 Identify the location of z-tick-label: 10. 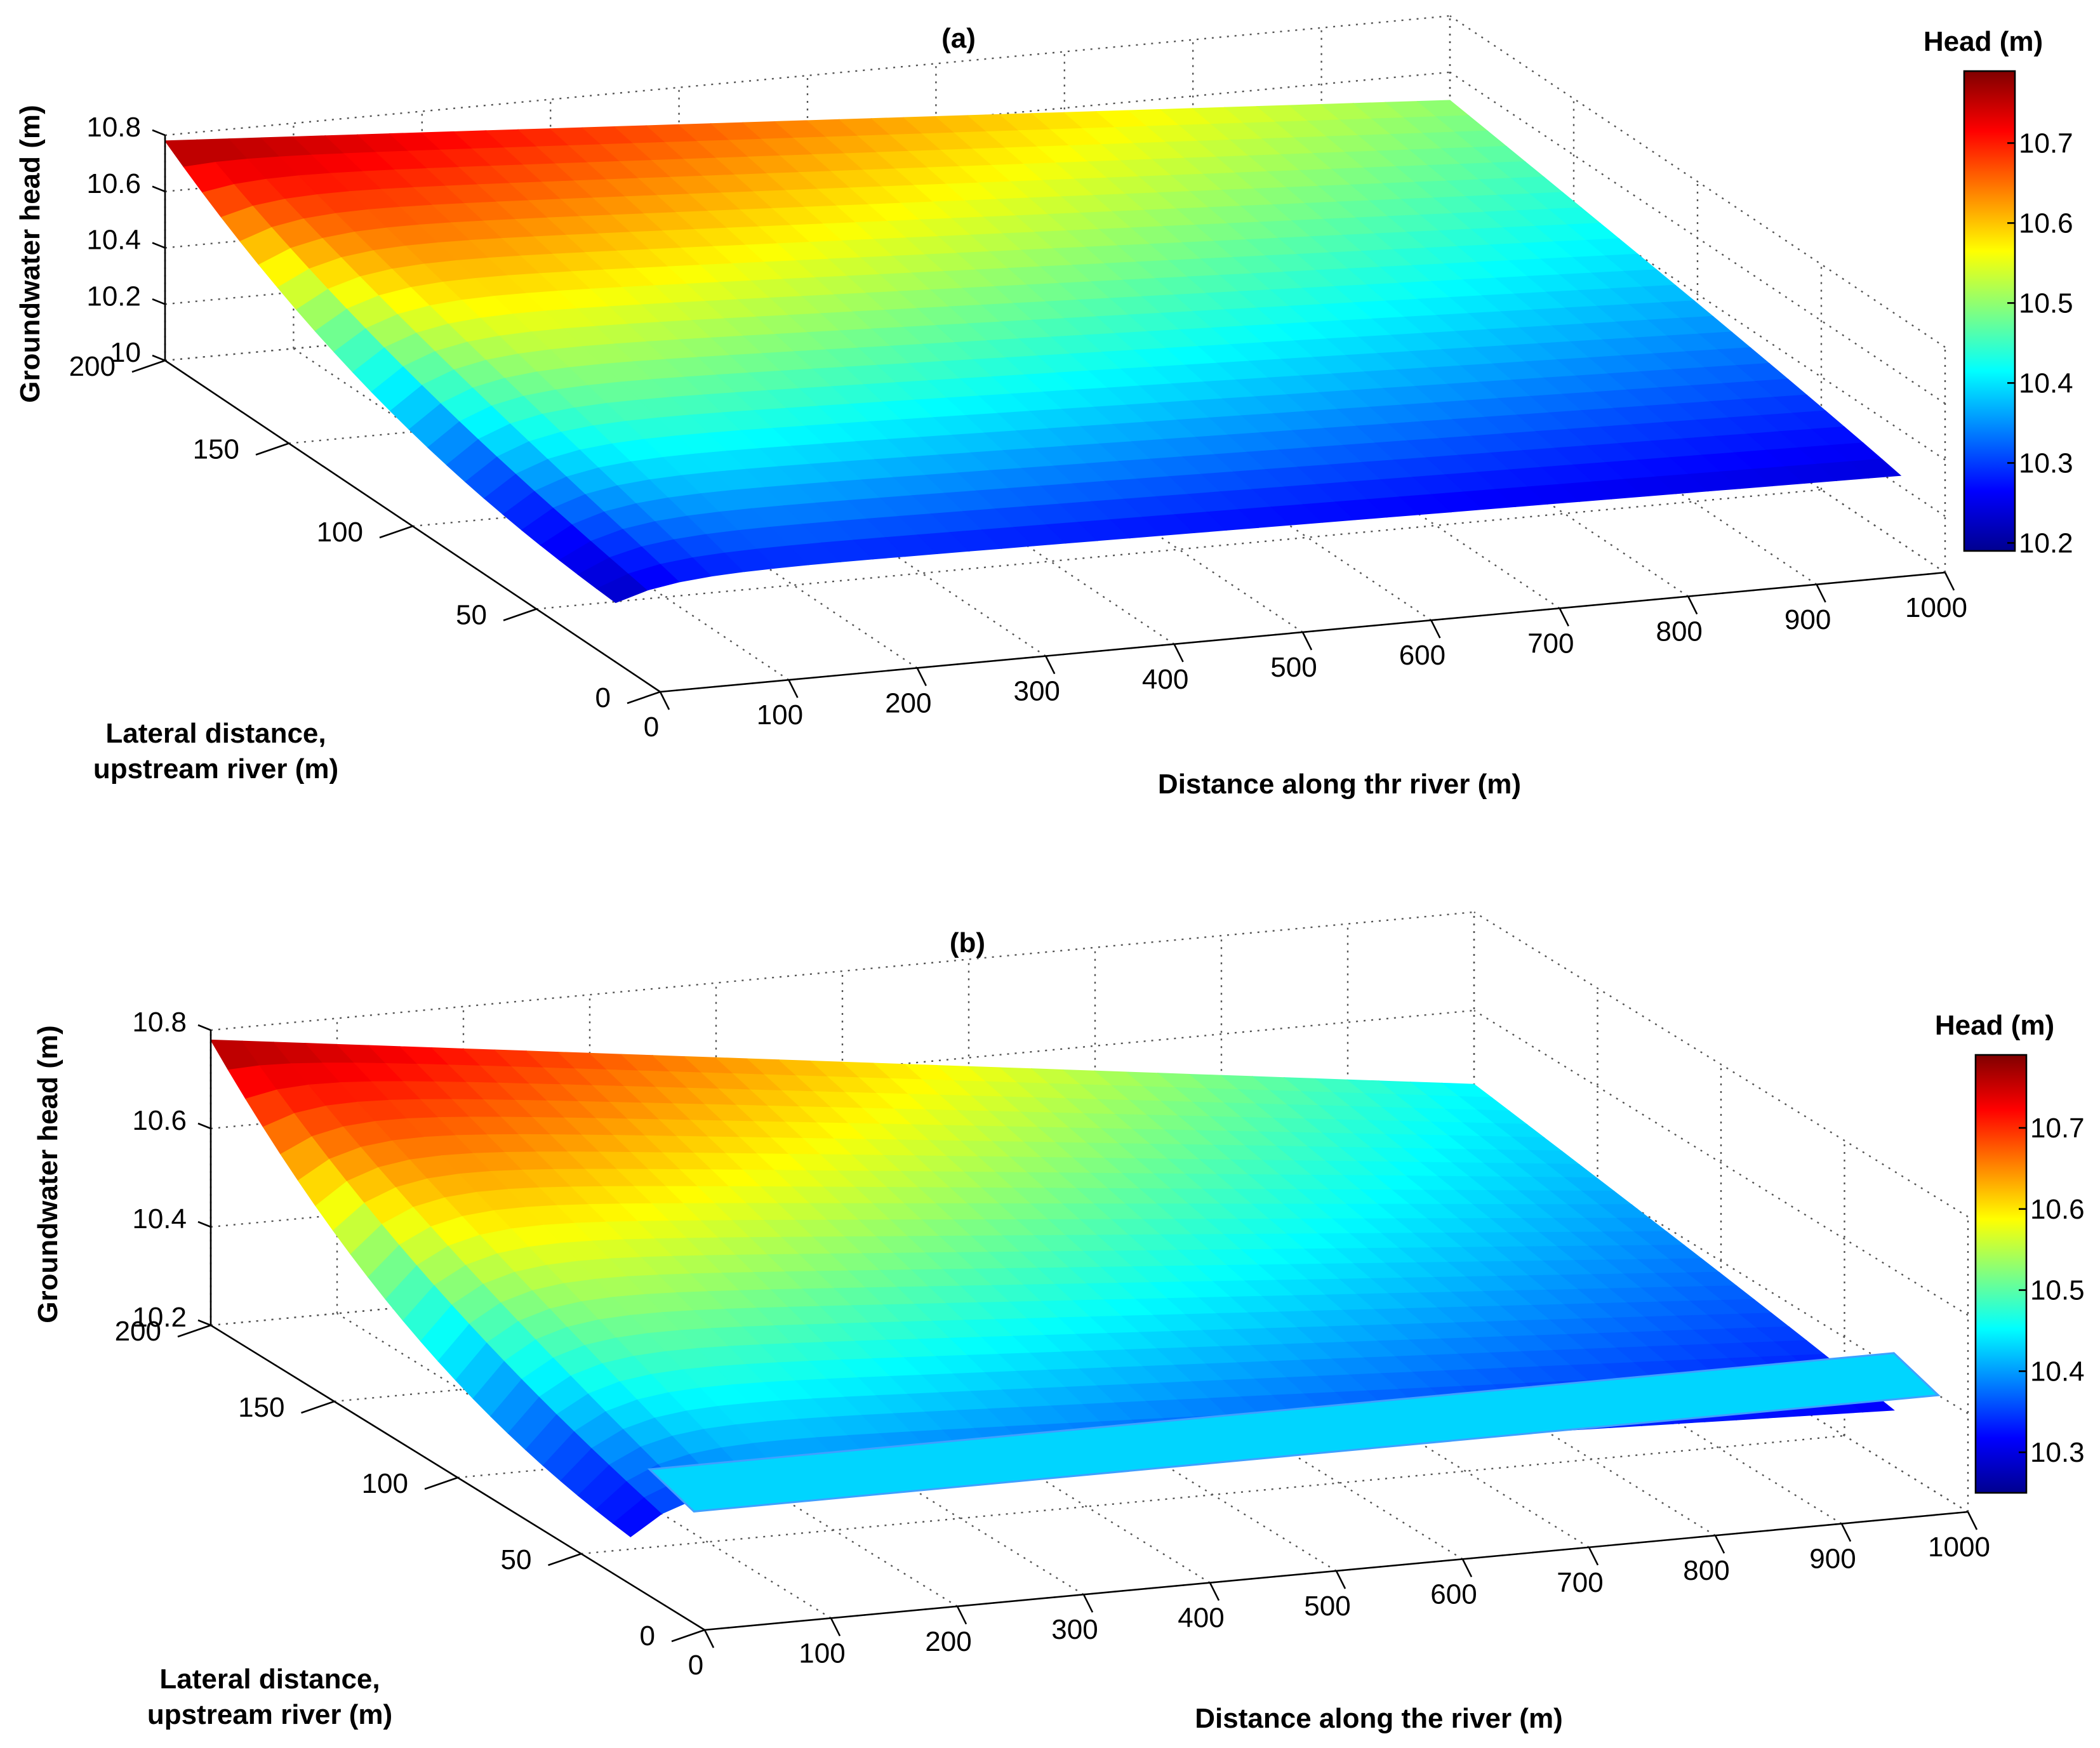
(126, 352).